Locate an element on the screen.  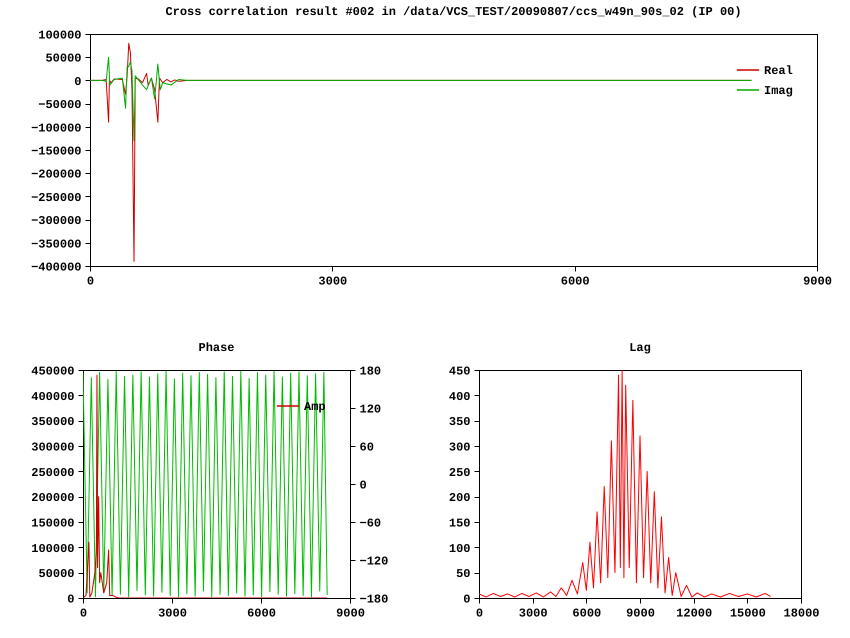
y-tick-label: 300000 is located at coordinates (52, 447).